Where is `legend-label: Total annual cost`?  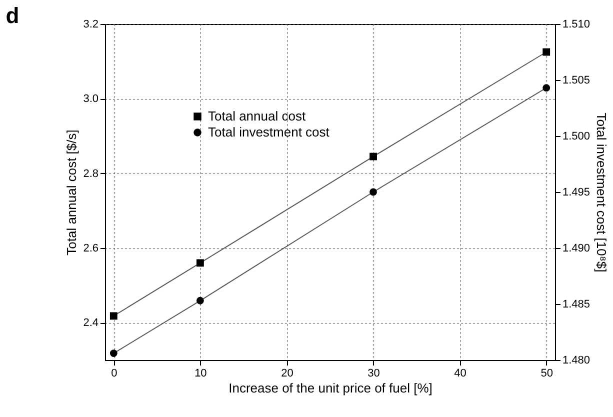 legend-label: Total annual cost is located at coordinates (257, 116).